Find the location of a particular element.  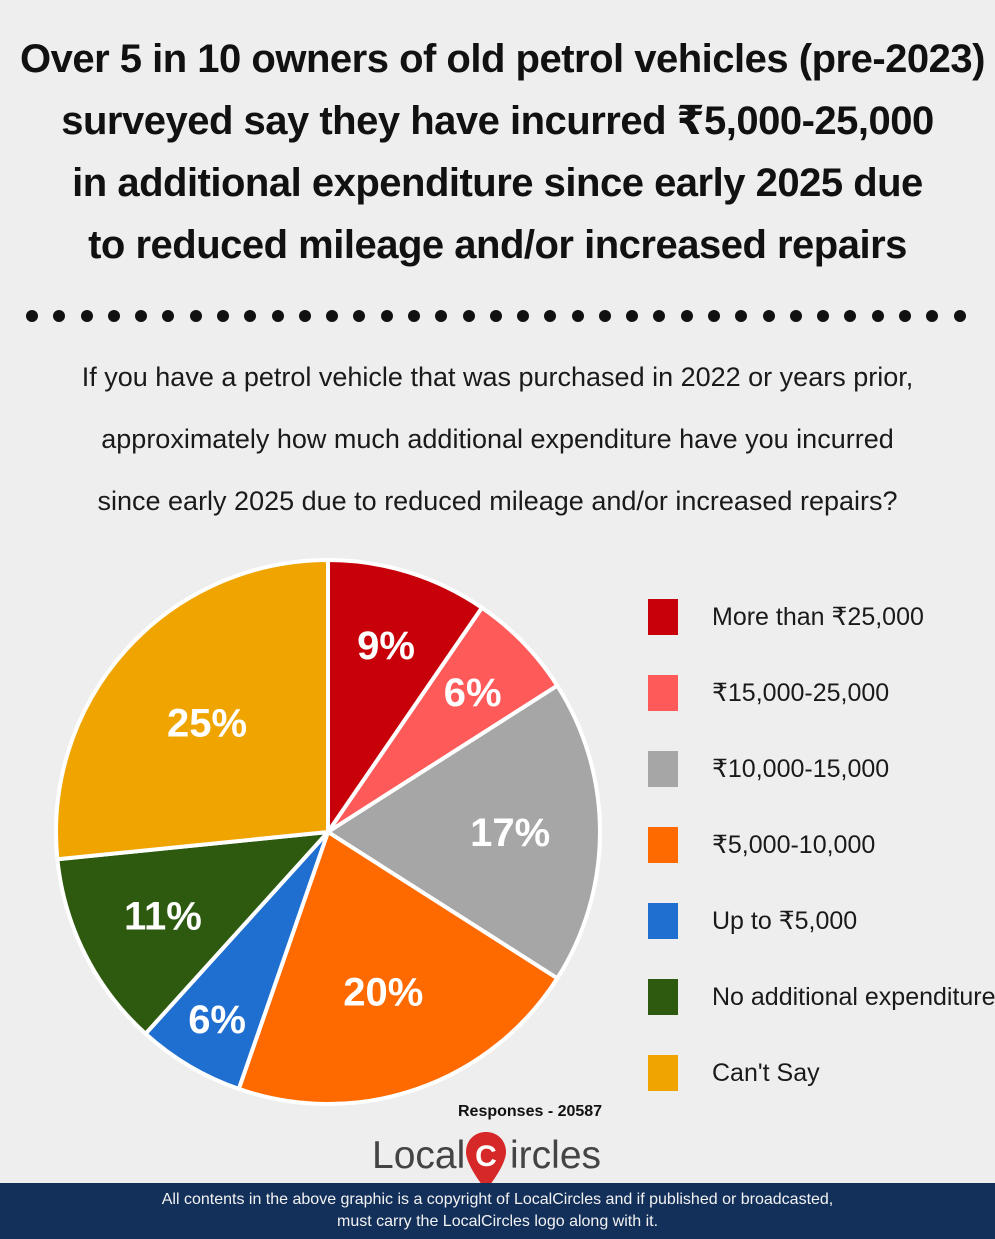

legend-label: Up to ₹5,000 is located at coordinates (785, 921).